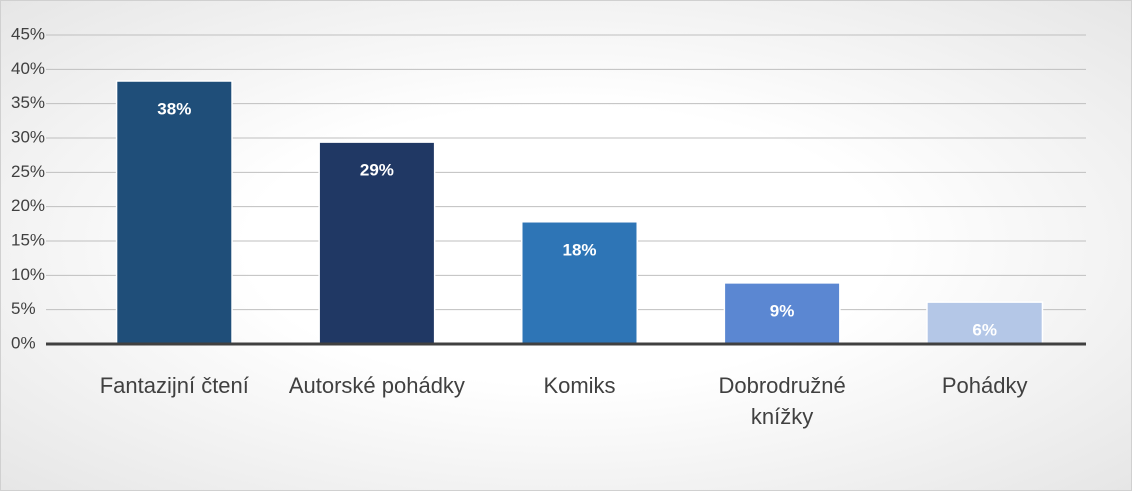  Describe the element at coordinates (28, 171) in the screenshot. I see `y-tick-label: 25%` at that location.